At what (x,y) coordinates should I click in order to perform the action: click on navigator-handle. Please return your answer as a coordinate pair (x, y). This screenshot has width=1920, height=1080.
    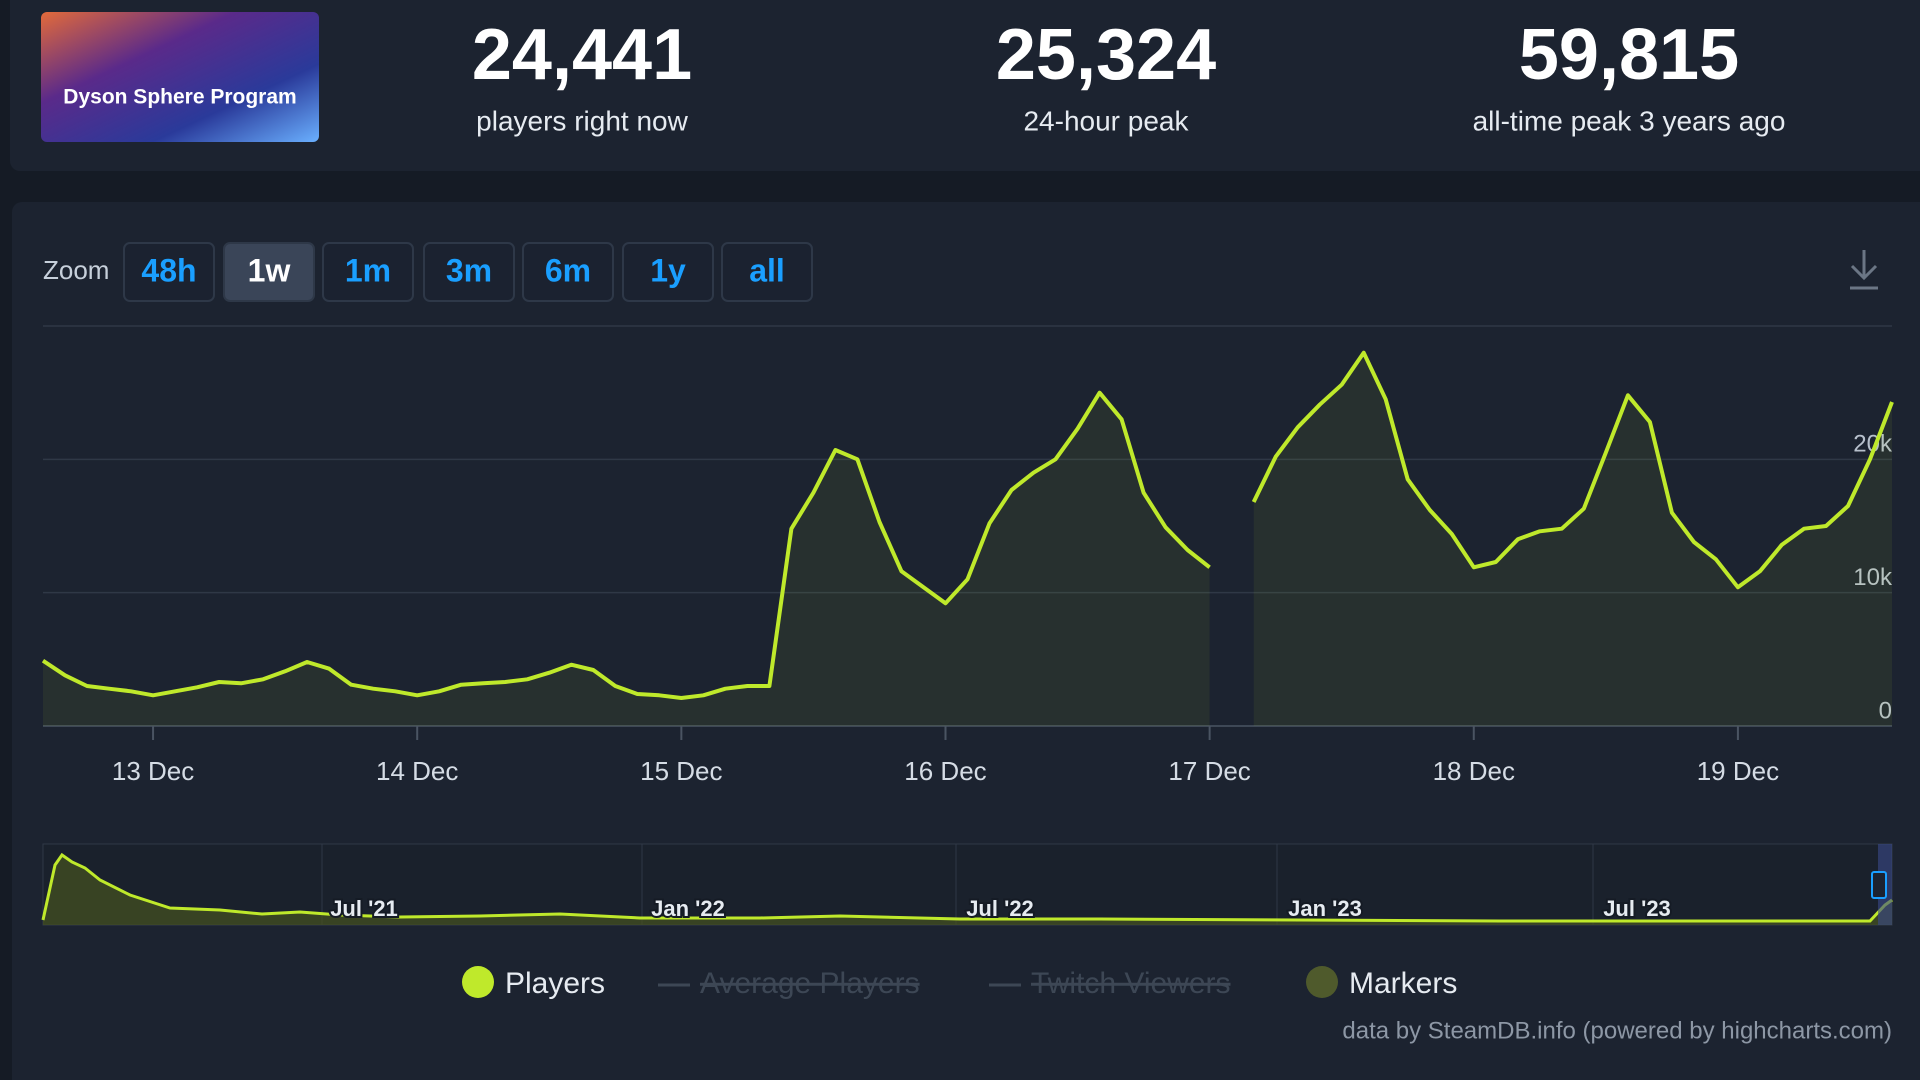
    Looking at the image, I should click on (1879, 885).